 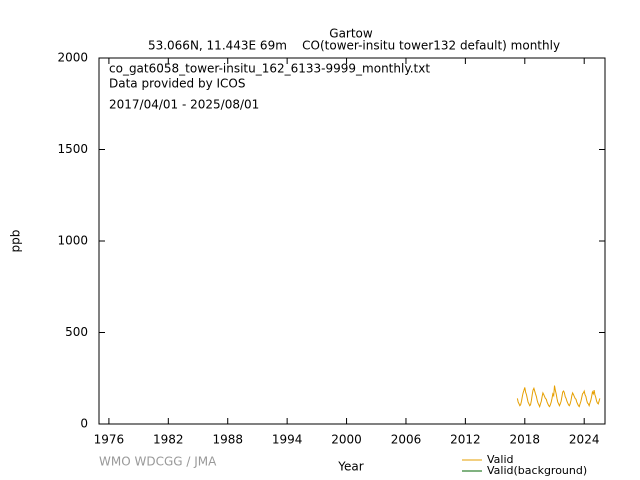 I want to click on y-axis-label: ppb, so click(x=16, y=241).